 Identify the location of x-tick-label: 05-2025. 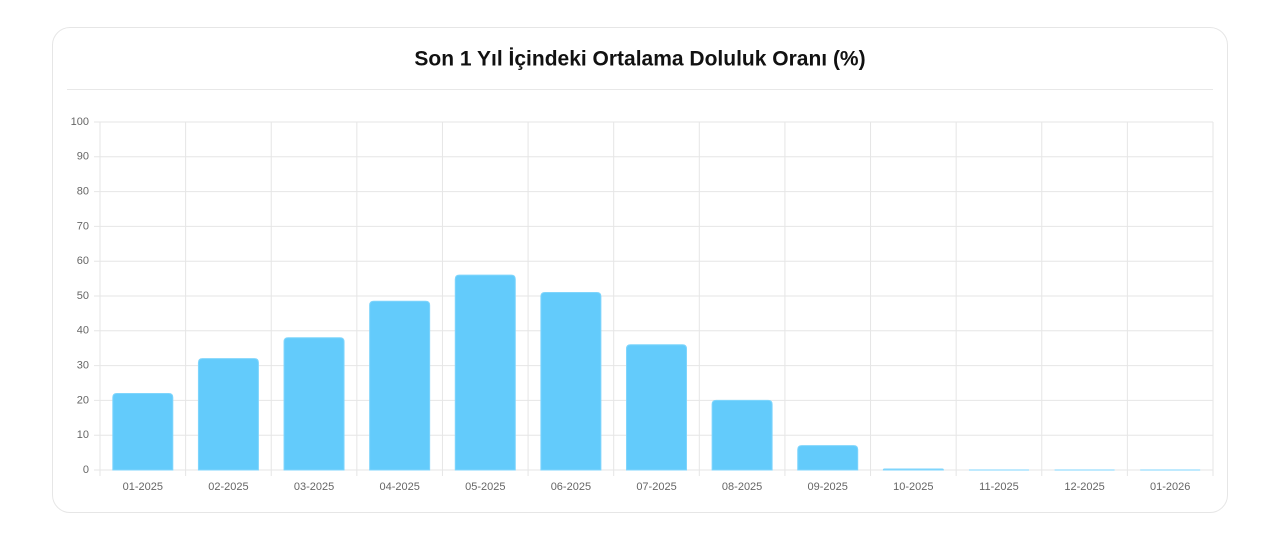
(485, 487).